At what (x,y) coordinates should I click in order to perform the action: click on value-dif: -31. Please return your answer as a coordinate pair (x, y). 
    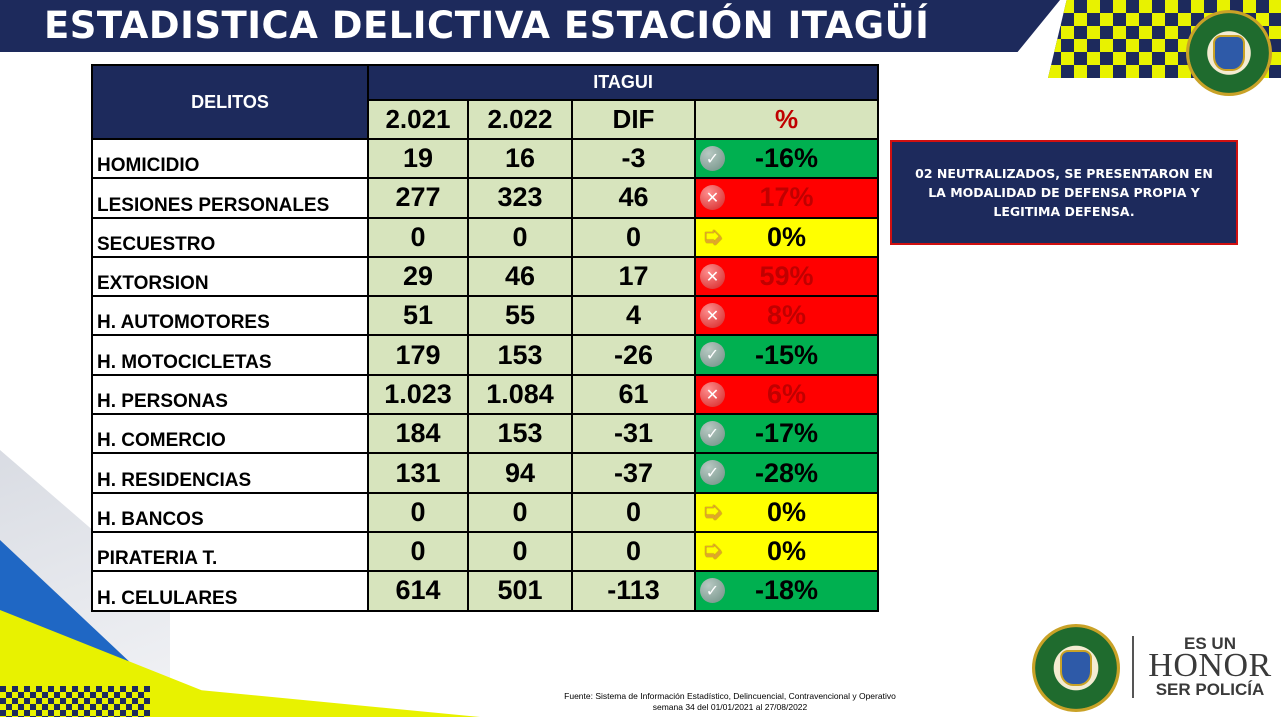
    Looking at the image, I should click on (633, 434).